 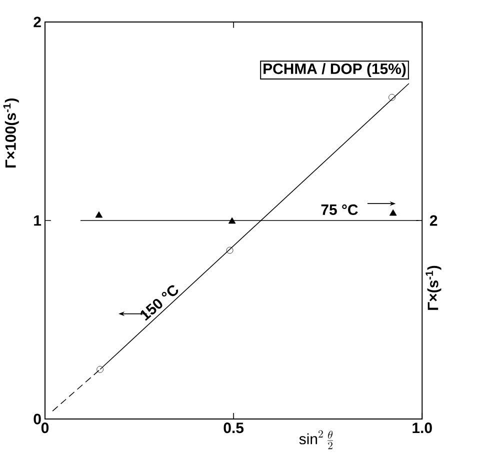 I want to click on x-tick-label: 1.0, so click(x=422, y=428).